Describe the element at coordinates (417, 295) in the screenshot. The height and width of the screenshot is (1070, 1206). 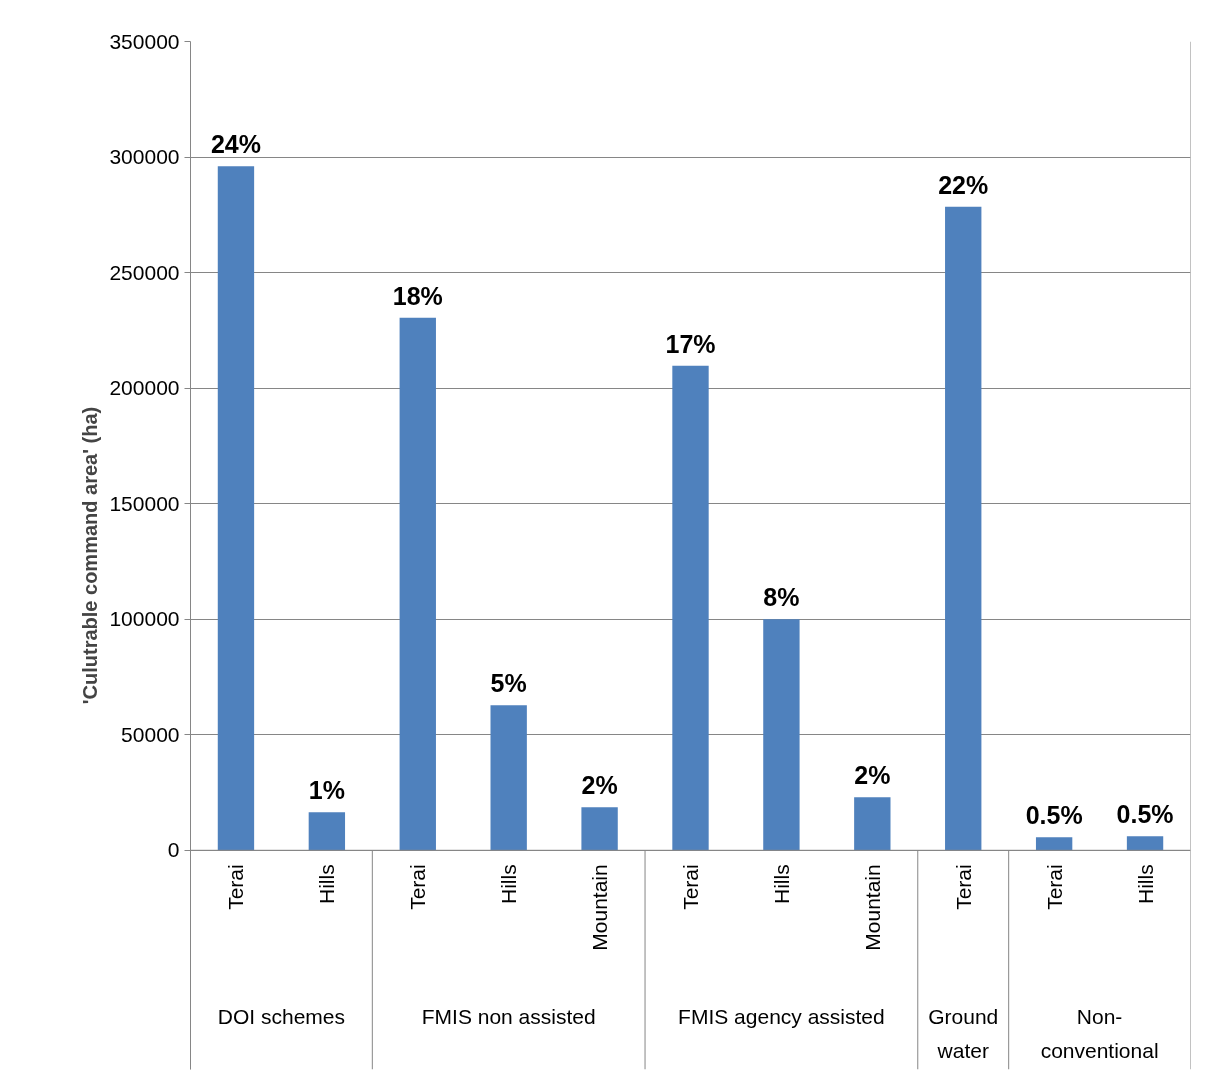
I see `annotation: 18%` at that location.